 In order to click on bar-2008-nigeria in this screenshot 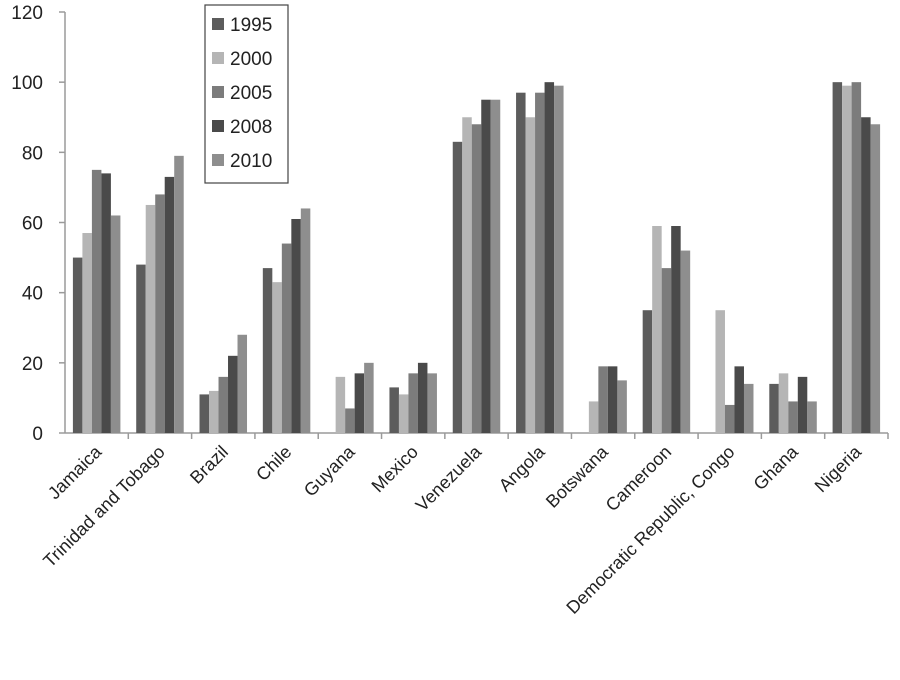, I will do `click(866, 275)`.